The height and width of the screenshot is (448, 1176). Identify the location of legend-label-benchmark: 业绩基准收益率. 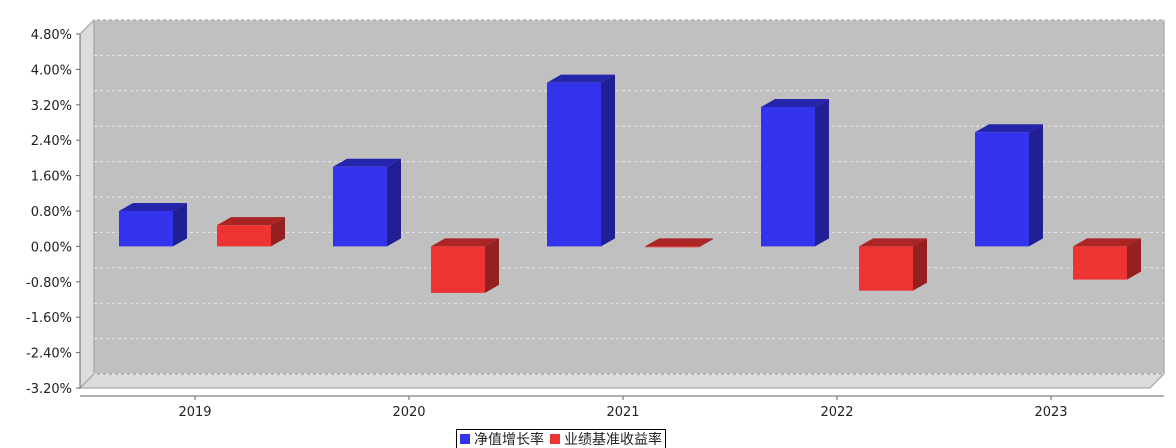
(613, 440).